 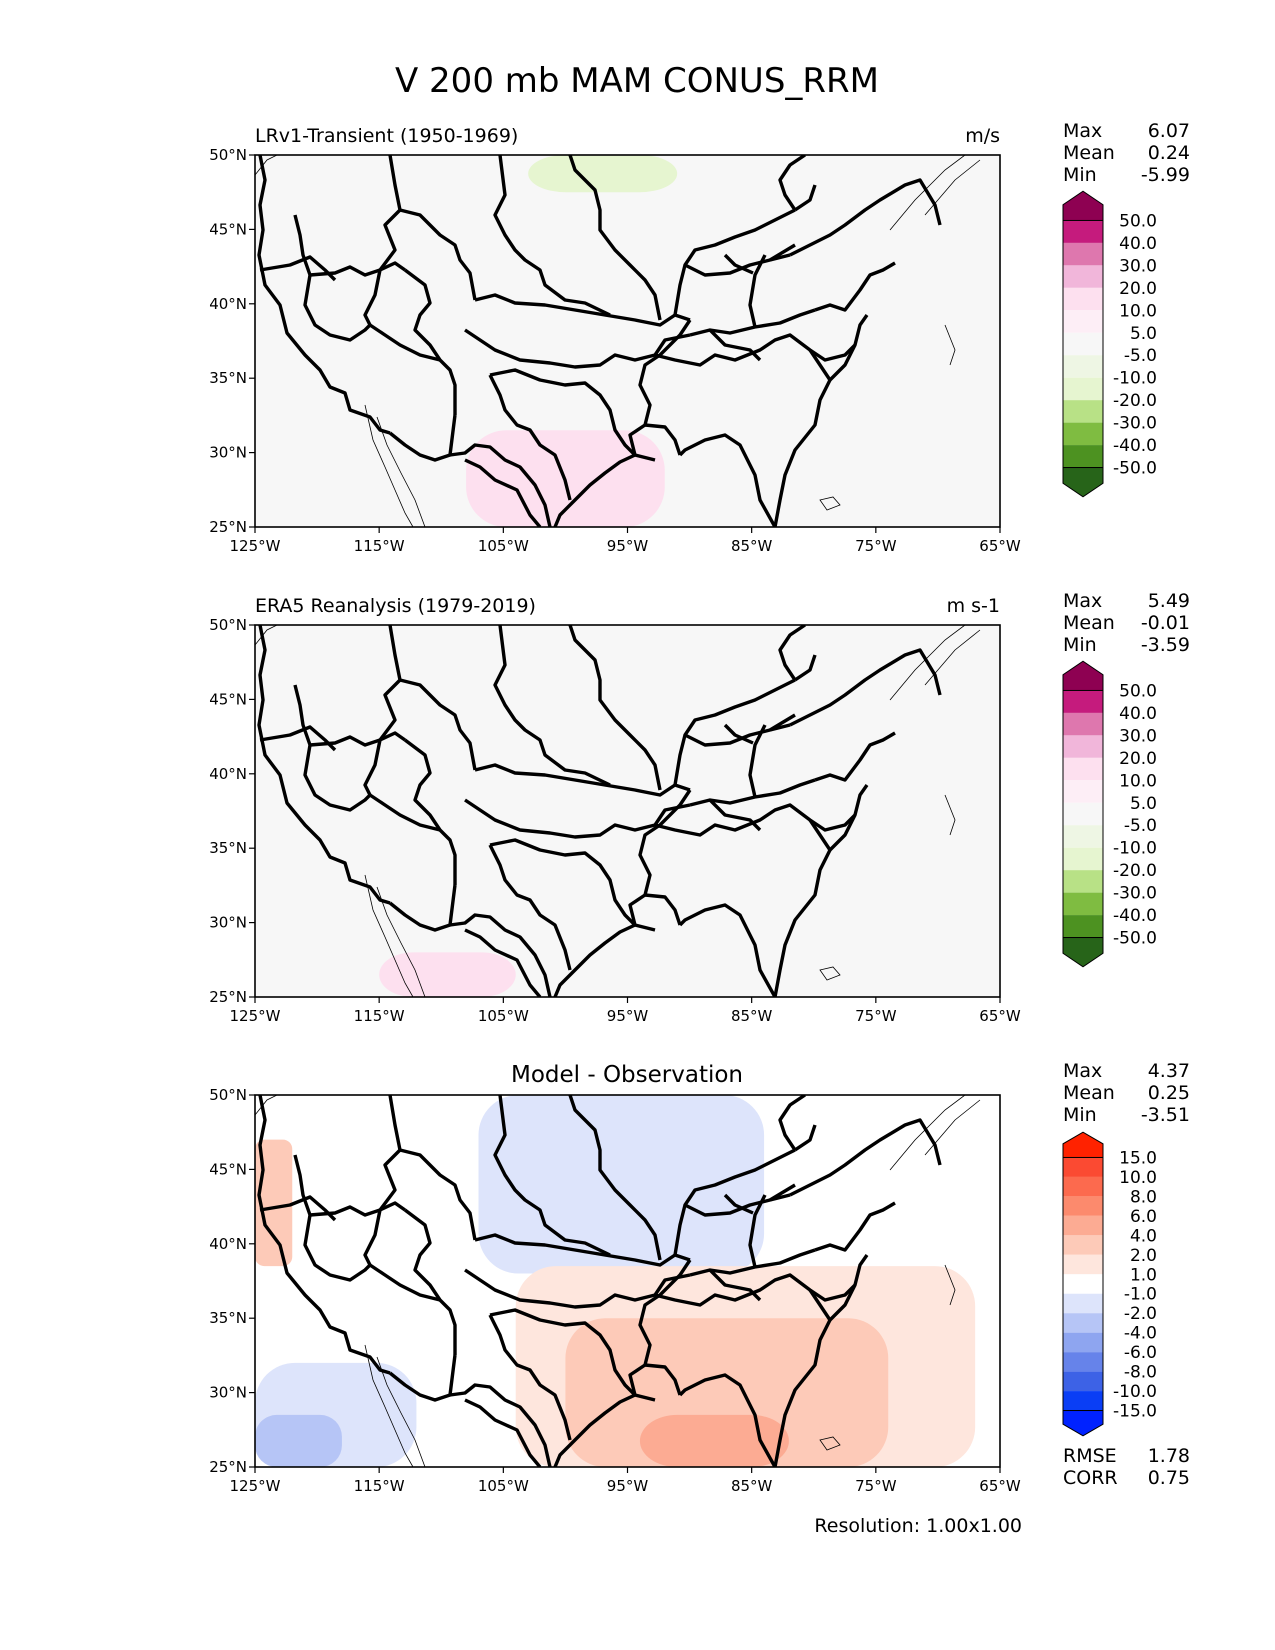 I want to click on x-tick-label: 95°W, so click(x=628, y=1016).